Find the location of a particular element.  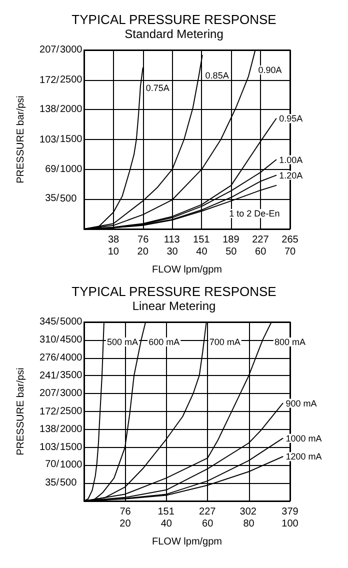

series-label: 600 mA is located at coordinates (164, 342).